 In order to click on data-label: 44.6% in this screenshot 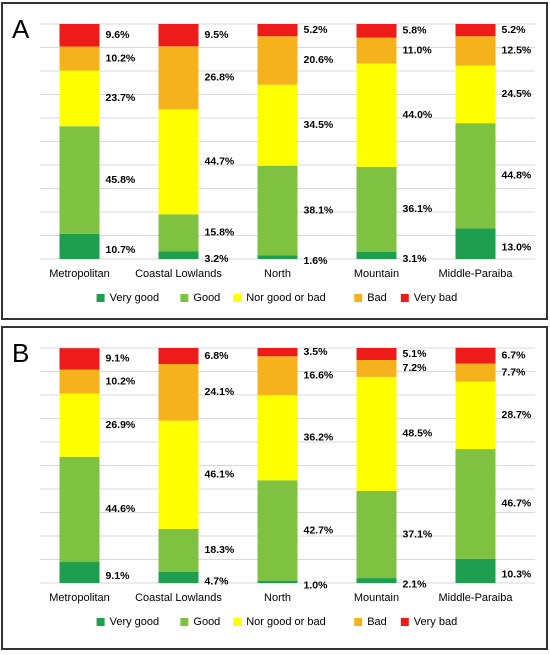, I will do `click(121, 509)`.